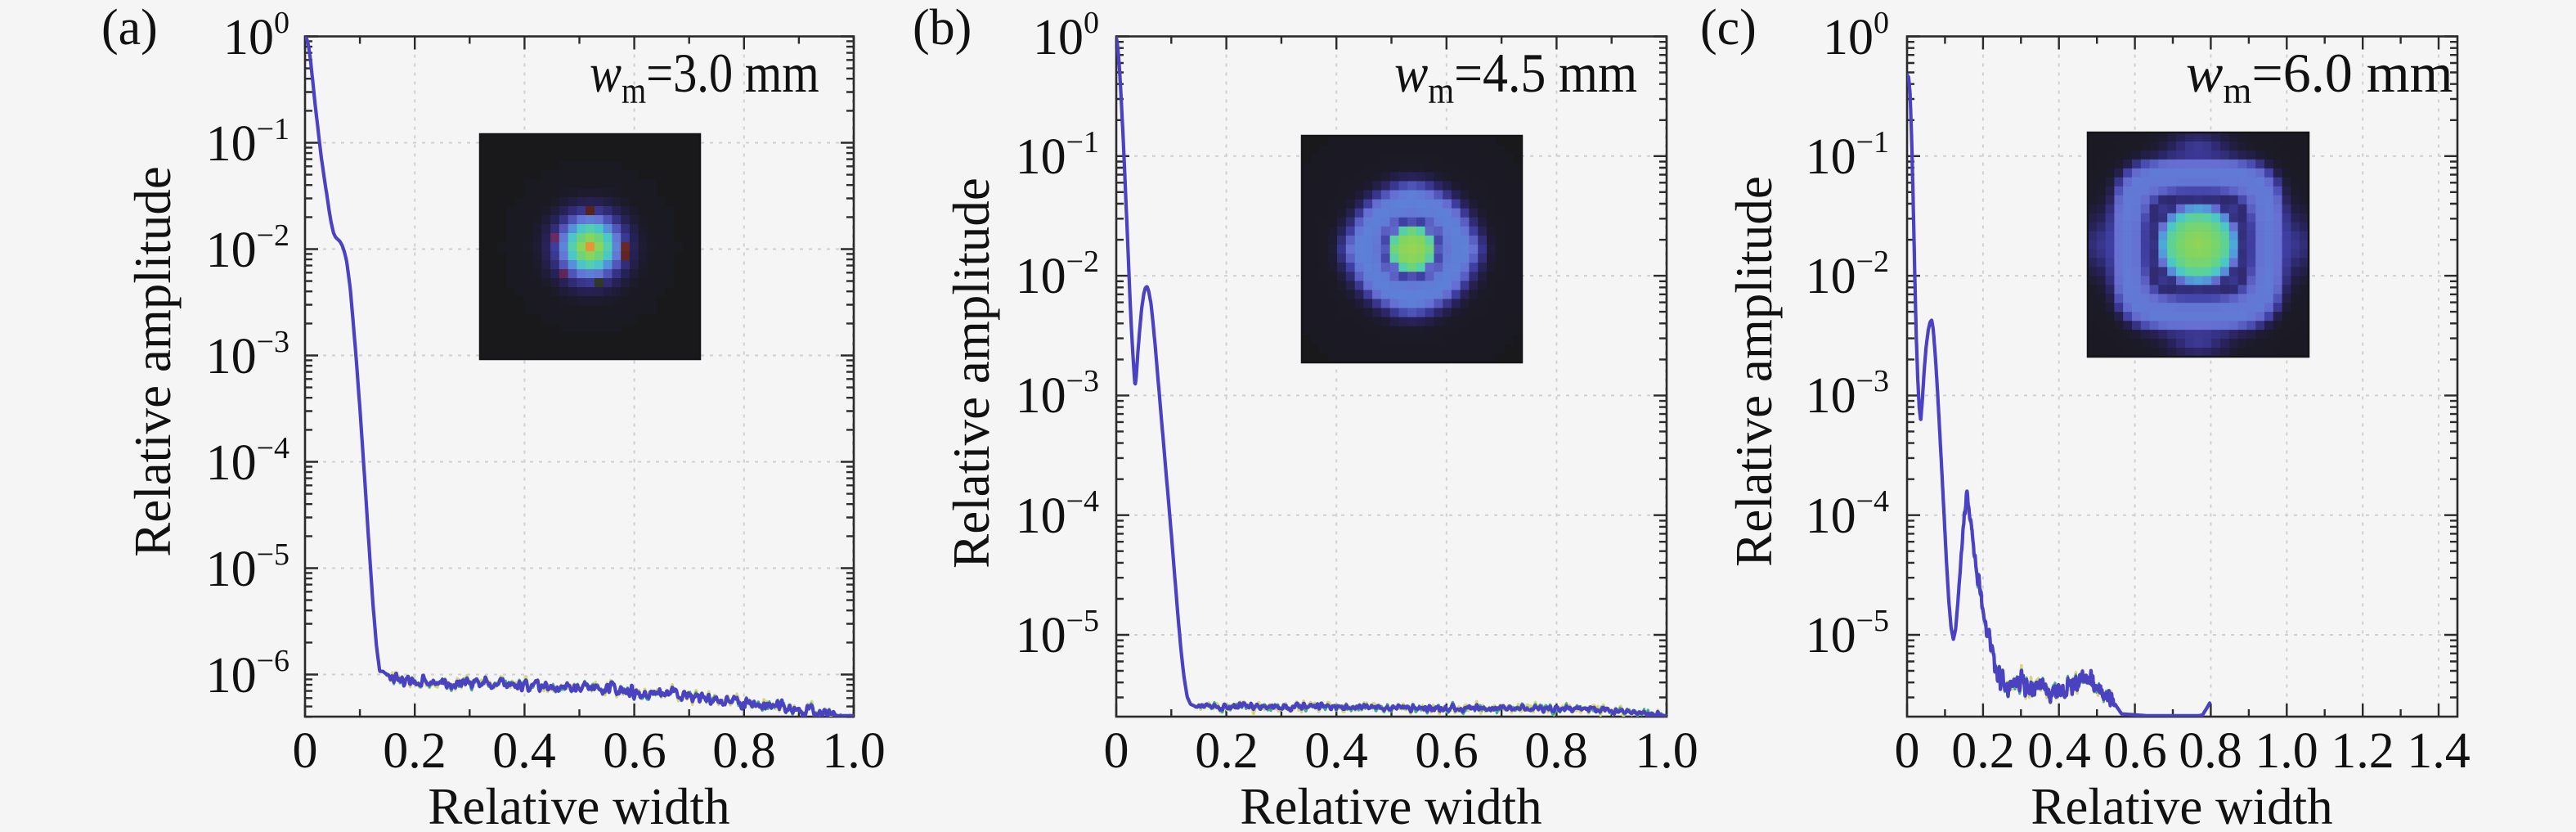  I want to click on svg-text: 1.2, so click(2362, 751).